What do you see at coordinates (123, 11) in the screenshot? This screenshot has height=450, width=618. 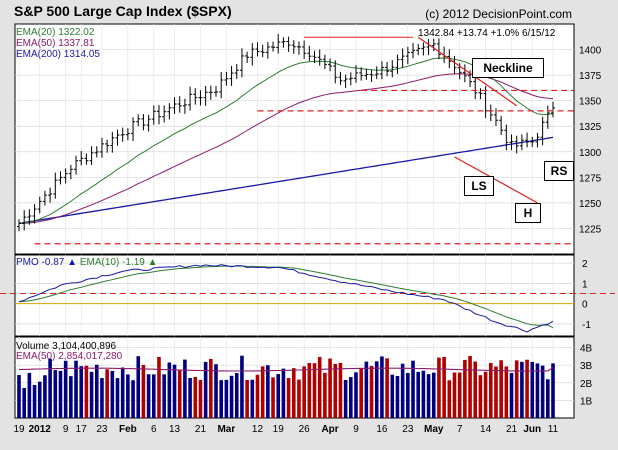 I see `chart-title: S&P 500 Large Cap Index ($SPX)` at bounding box center [123, 11].